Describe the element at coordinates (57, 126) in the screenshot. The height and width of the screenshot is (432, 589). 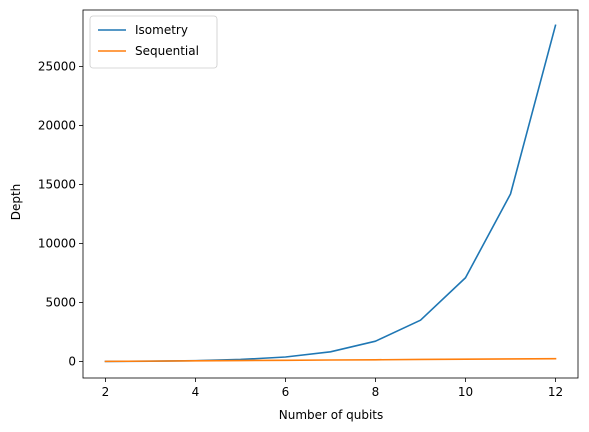
I see `y-tick-label: 20000` at that location.